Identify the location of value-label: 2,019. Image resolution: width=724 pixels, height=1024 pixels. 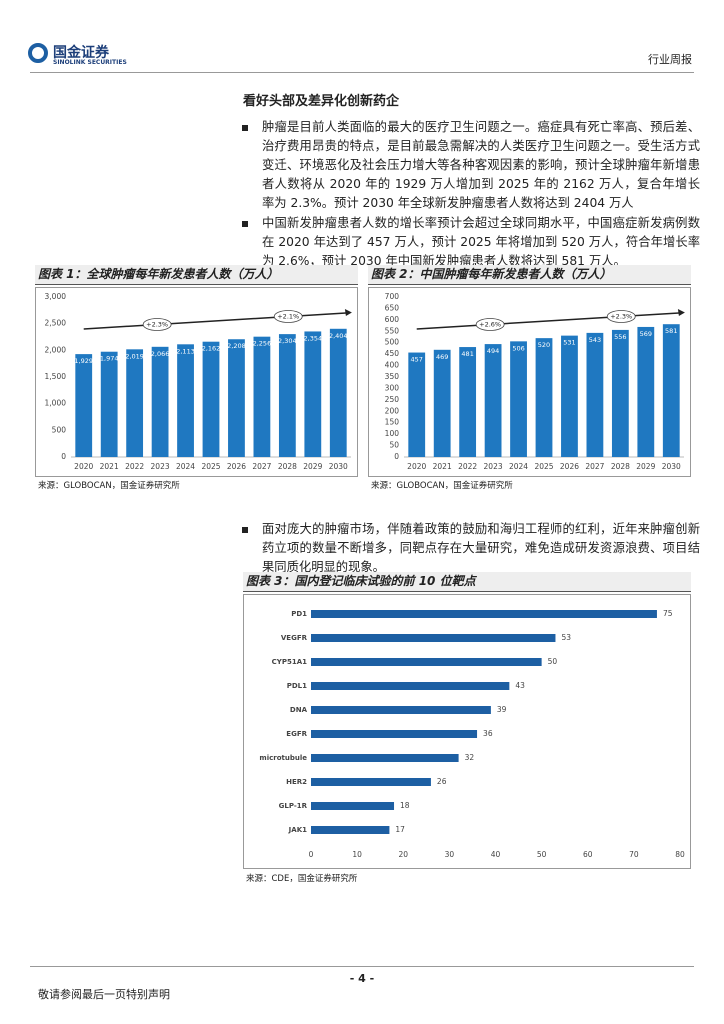
(134, 356).